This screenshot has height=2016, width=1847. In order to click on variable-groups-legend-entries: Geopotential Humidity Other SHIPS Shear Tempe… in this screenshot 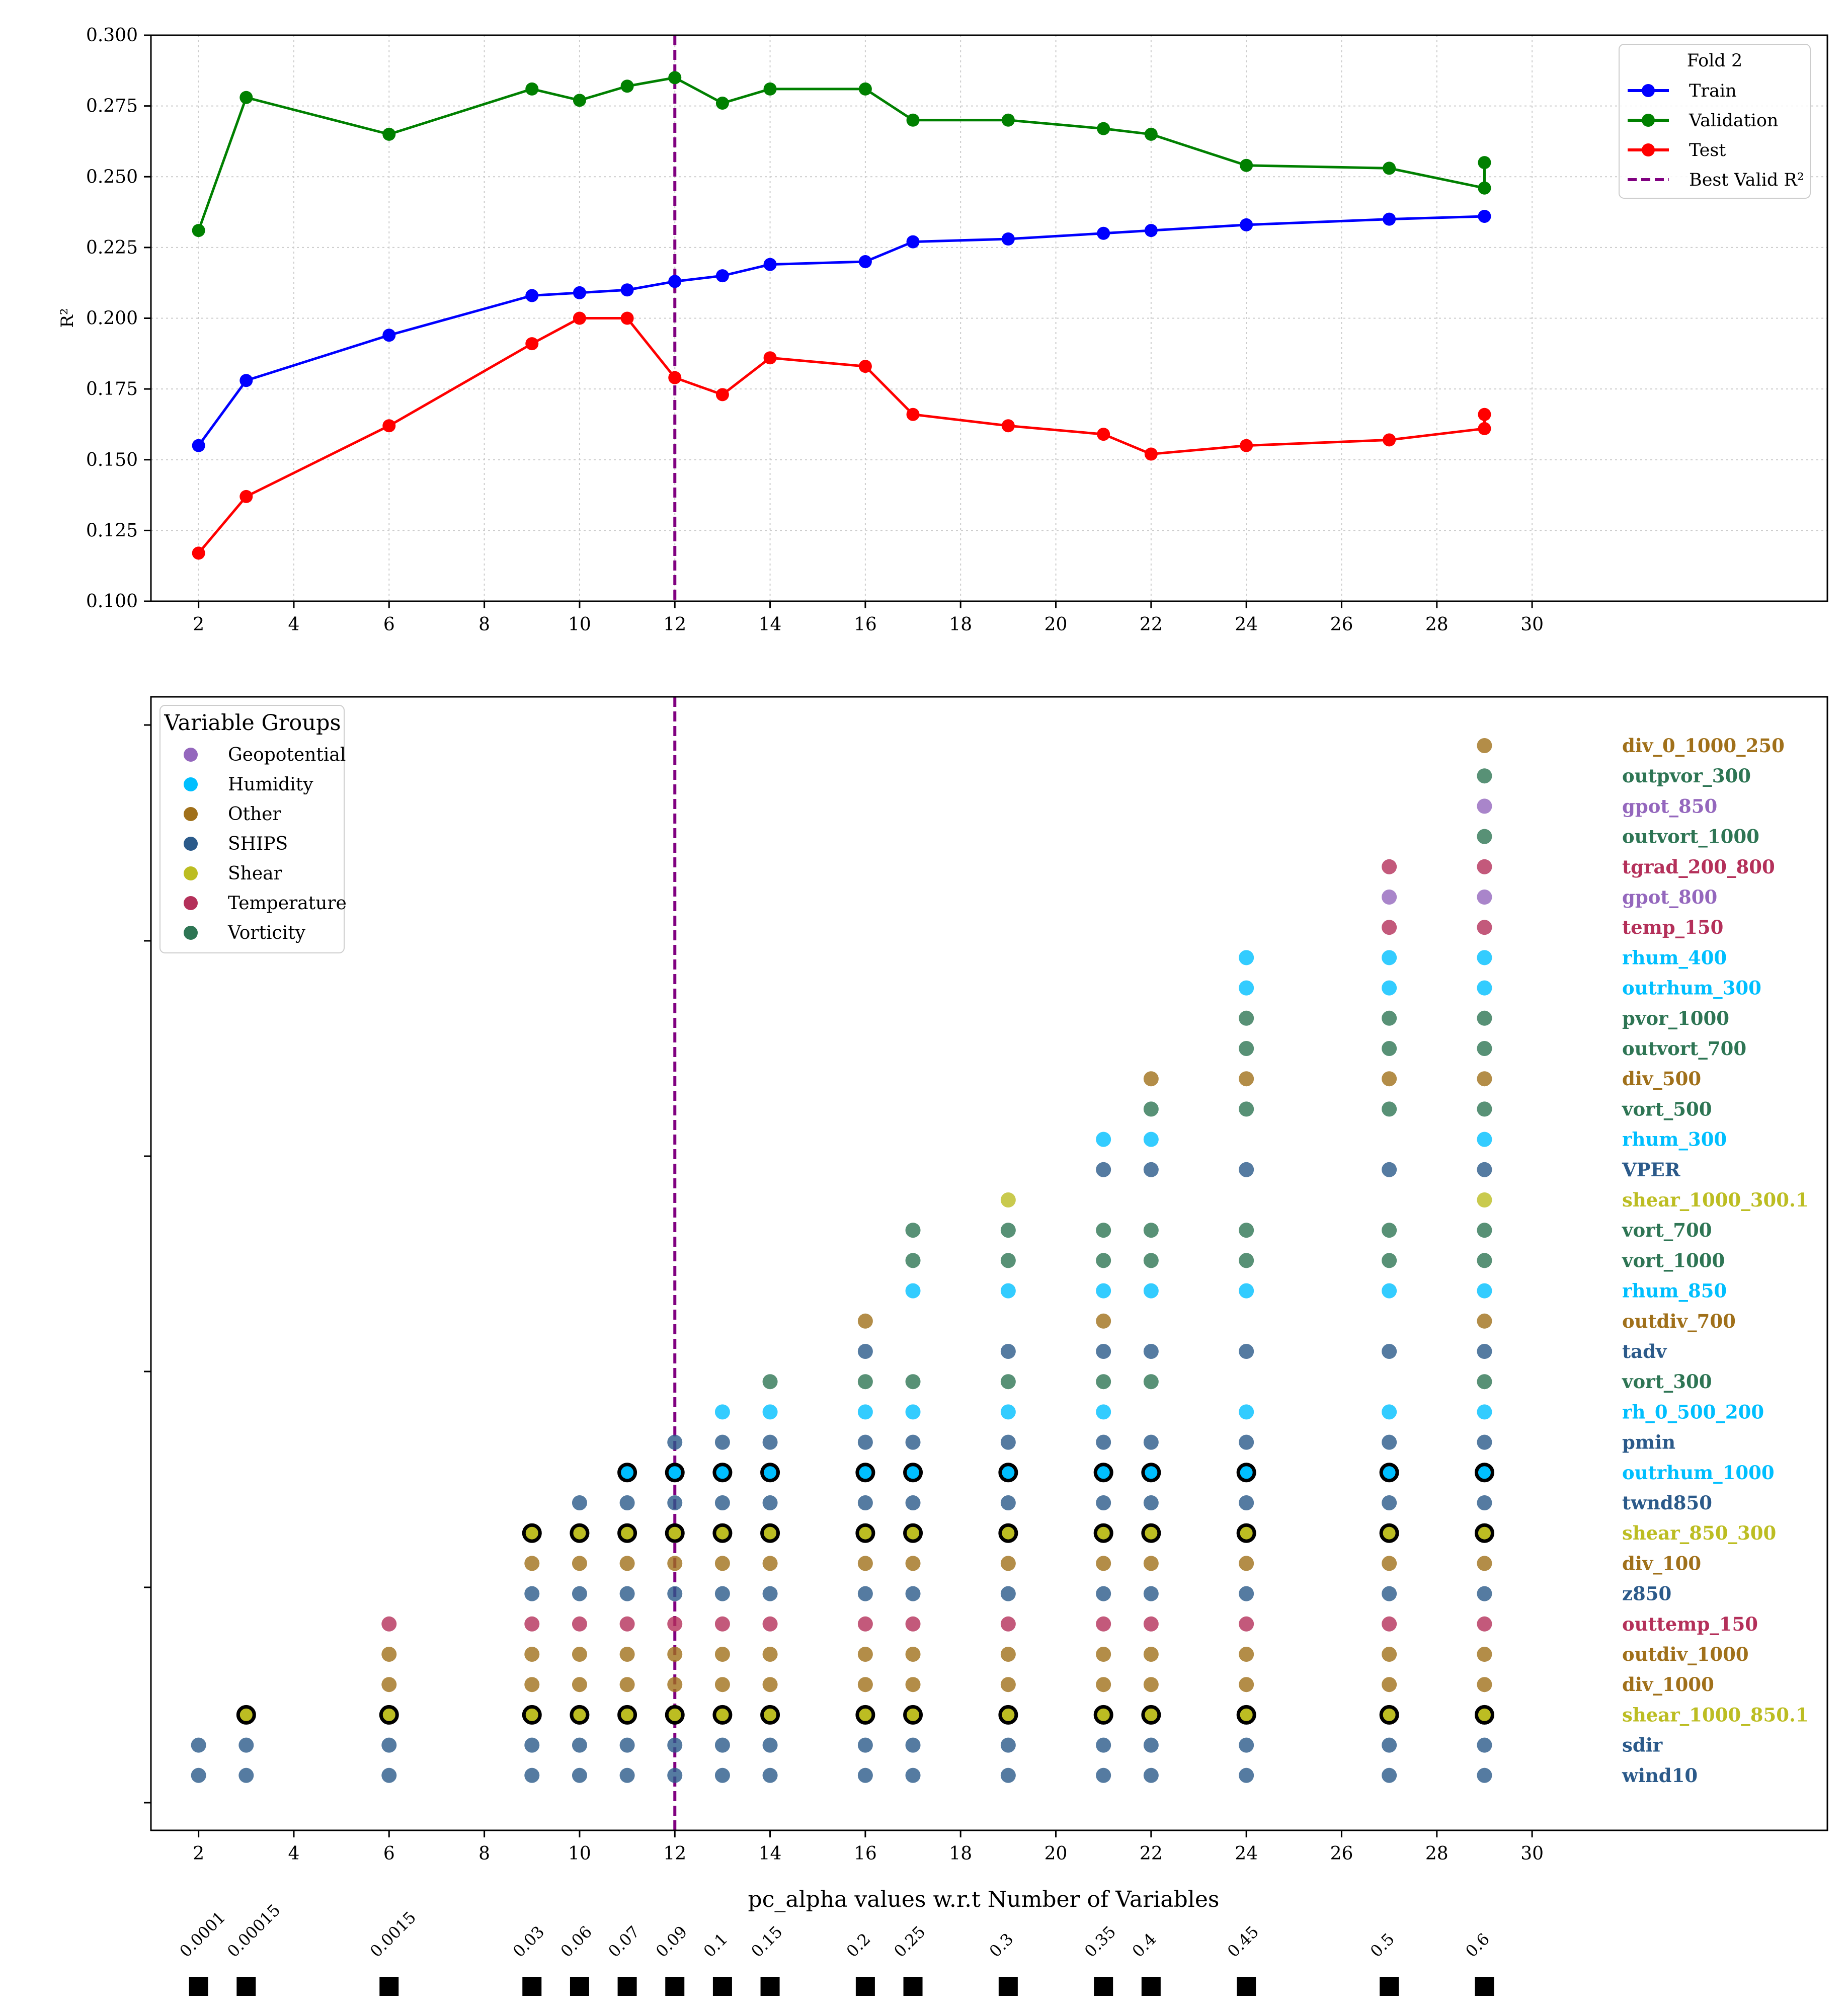, I will do `click(266, 844)`.